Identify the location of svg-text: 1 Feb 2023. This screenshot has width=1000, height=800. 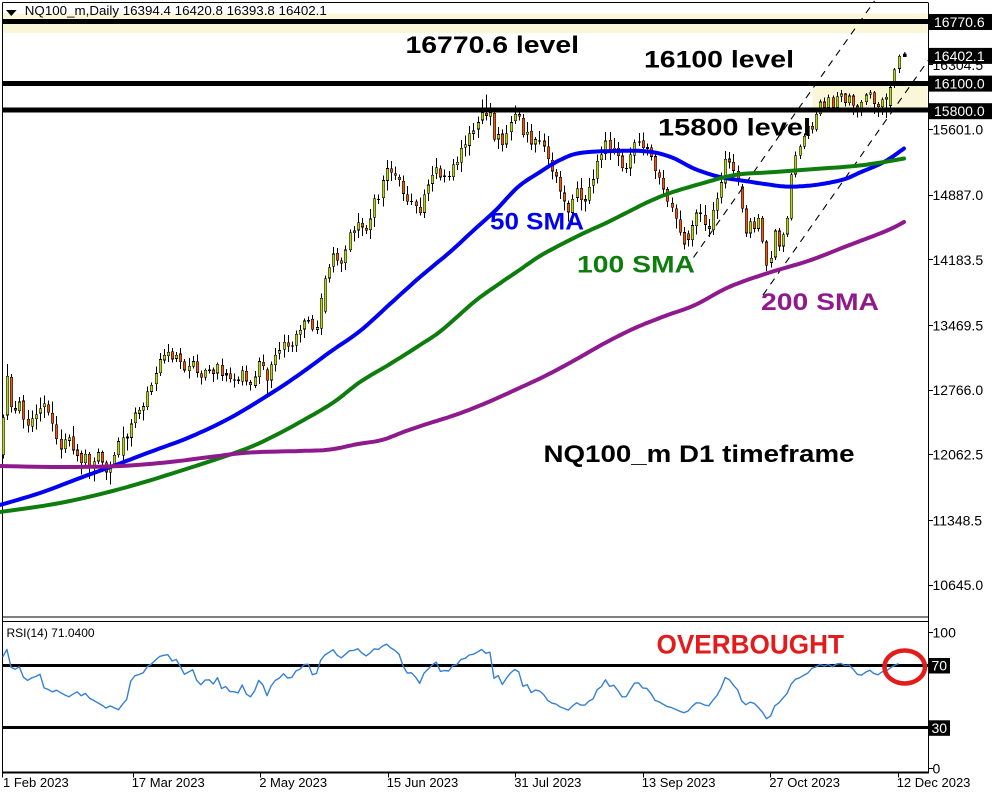
(36, 782).